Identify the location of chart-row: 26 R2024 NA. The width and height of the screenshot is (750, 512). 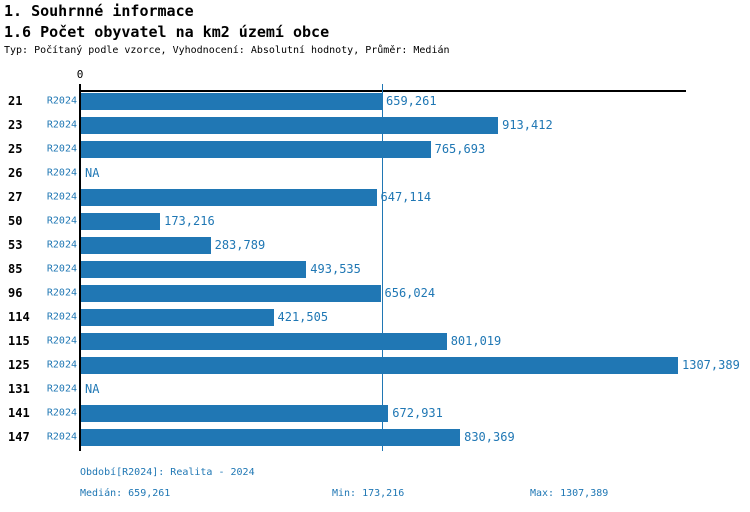
(375, 173).